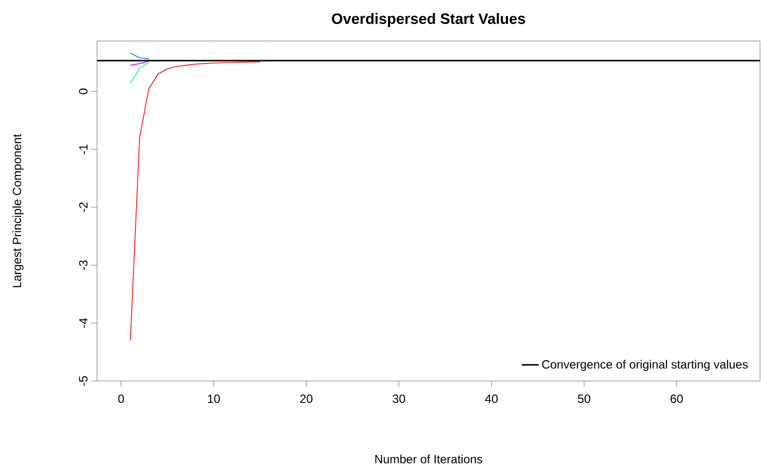 Image resolution: width=761 pixels, height=469 pixels. What do you see at coordinates (645, 365) in the screenshot?
I see `legend-label: Convergence of original starting values` at bounding box center [645, 365].